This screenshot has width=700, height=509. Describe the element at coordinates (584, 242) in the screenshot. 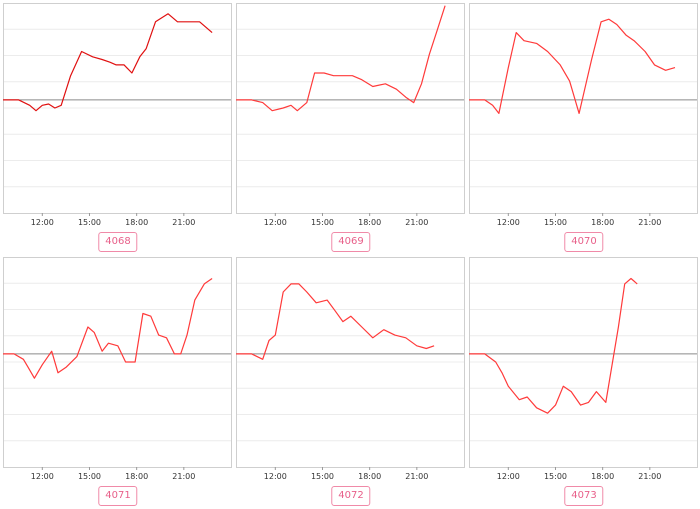

I see `chart-badge: 4070` at that location.